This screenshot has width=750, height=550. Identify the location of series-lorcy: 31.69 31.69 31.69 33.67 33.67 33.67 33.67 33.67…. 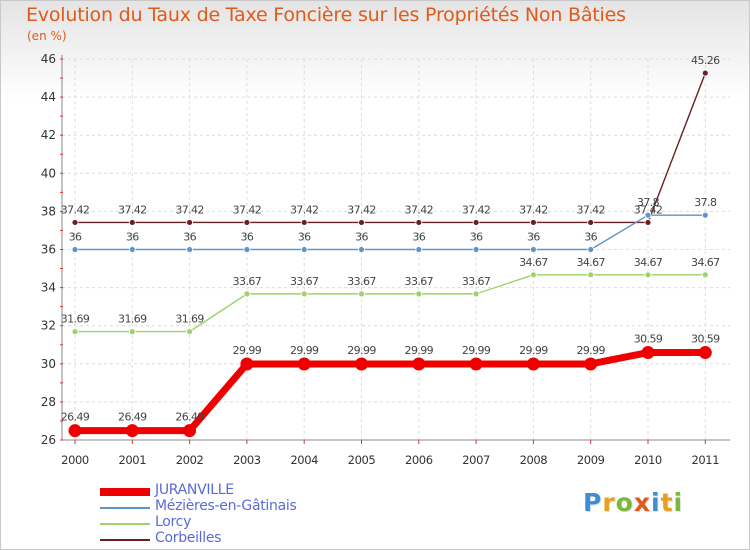
(391, 296).